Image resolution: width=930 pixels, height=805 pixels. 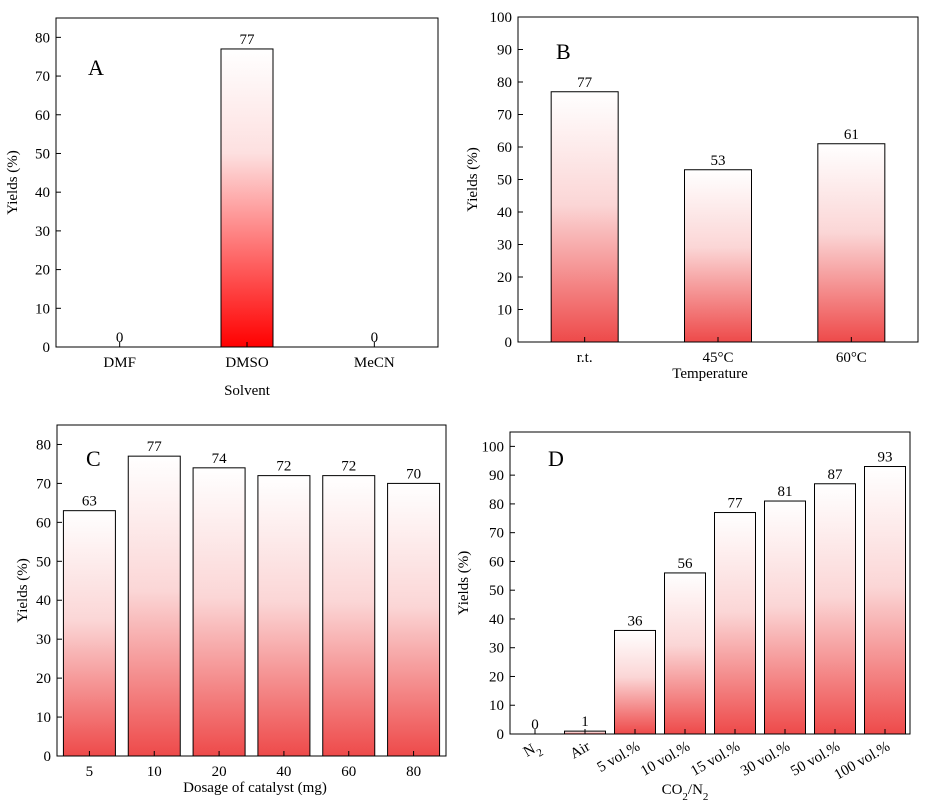 I want to click on x-tick-label: N2, so click(x=533, y=752).